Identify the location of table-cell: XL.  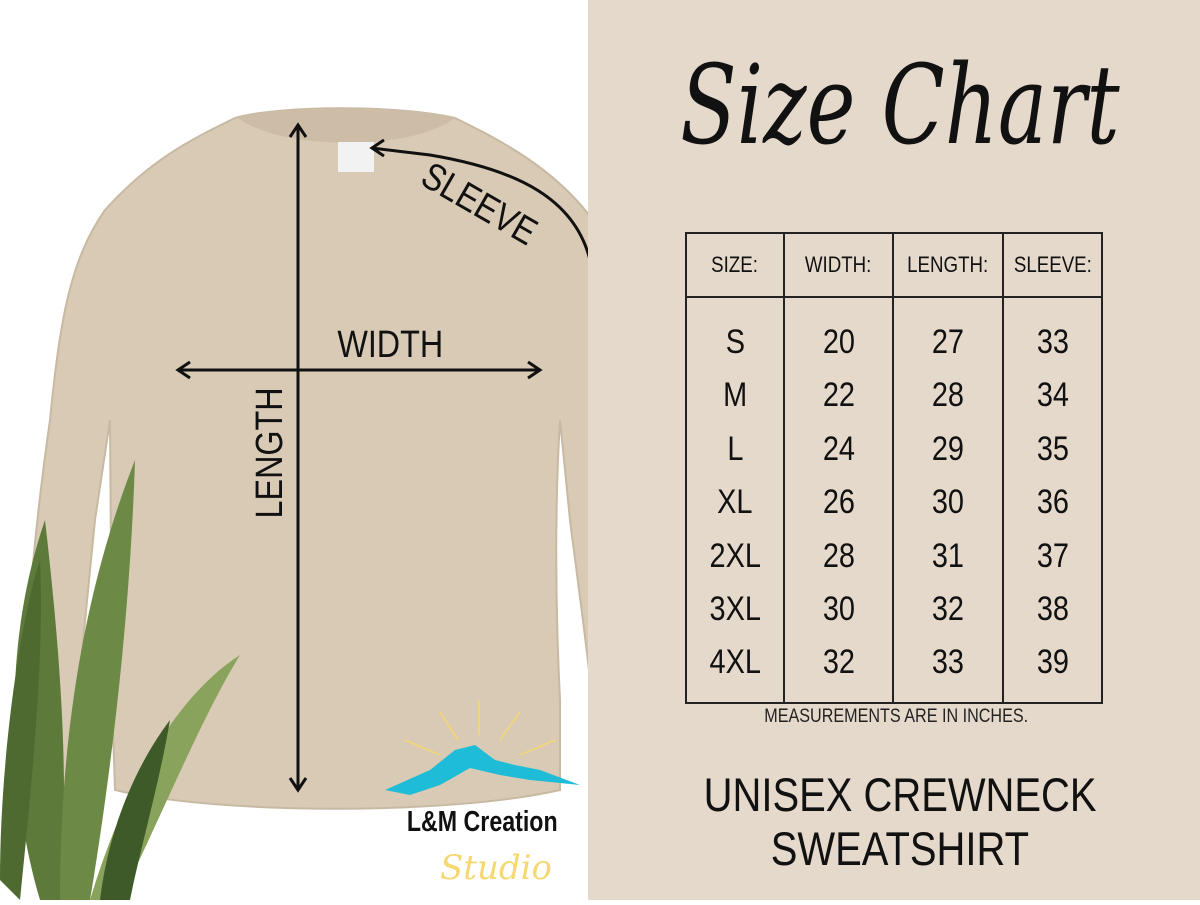
(735, 503).